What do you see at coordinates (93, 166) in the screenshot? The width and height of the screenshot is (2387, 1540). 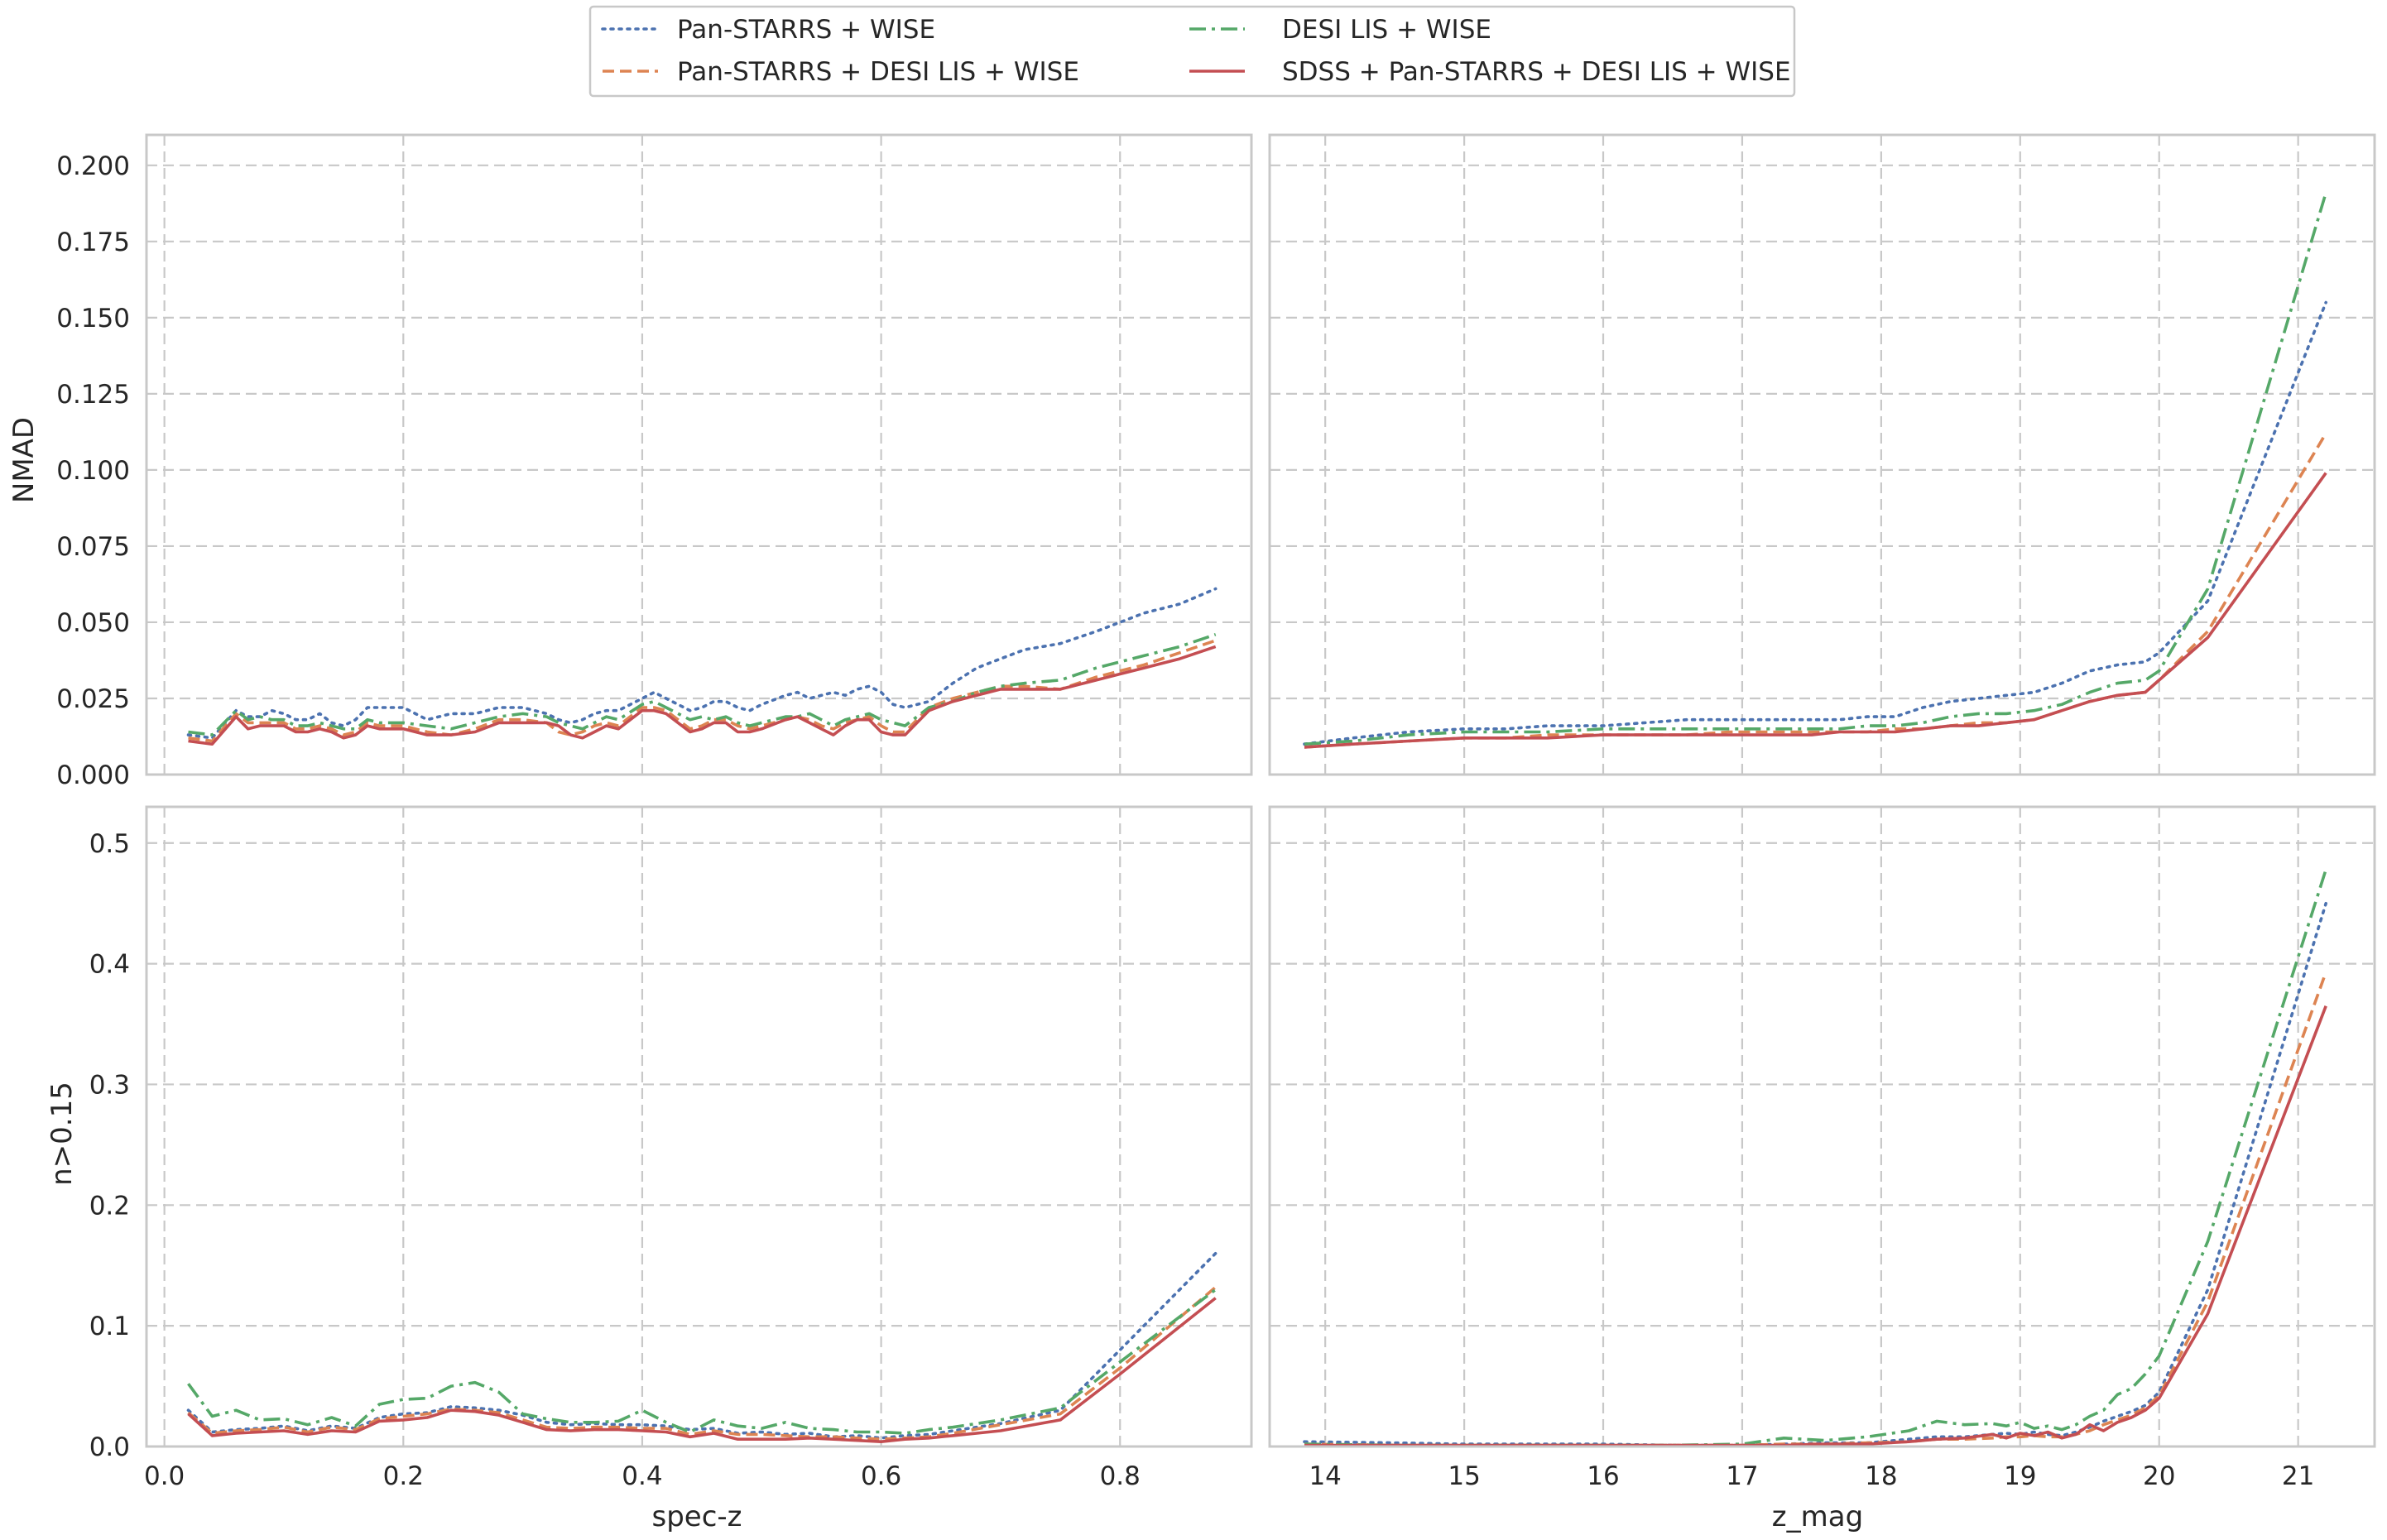 I see `y-tick-label: 0.200` at bounding box center [93, 166].